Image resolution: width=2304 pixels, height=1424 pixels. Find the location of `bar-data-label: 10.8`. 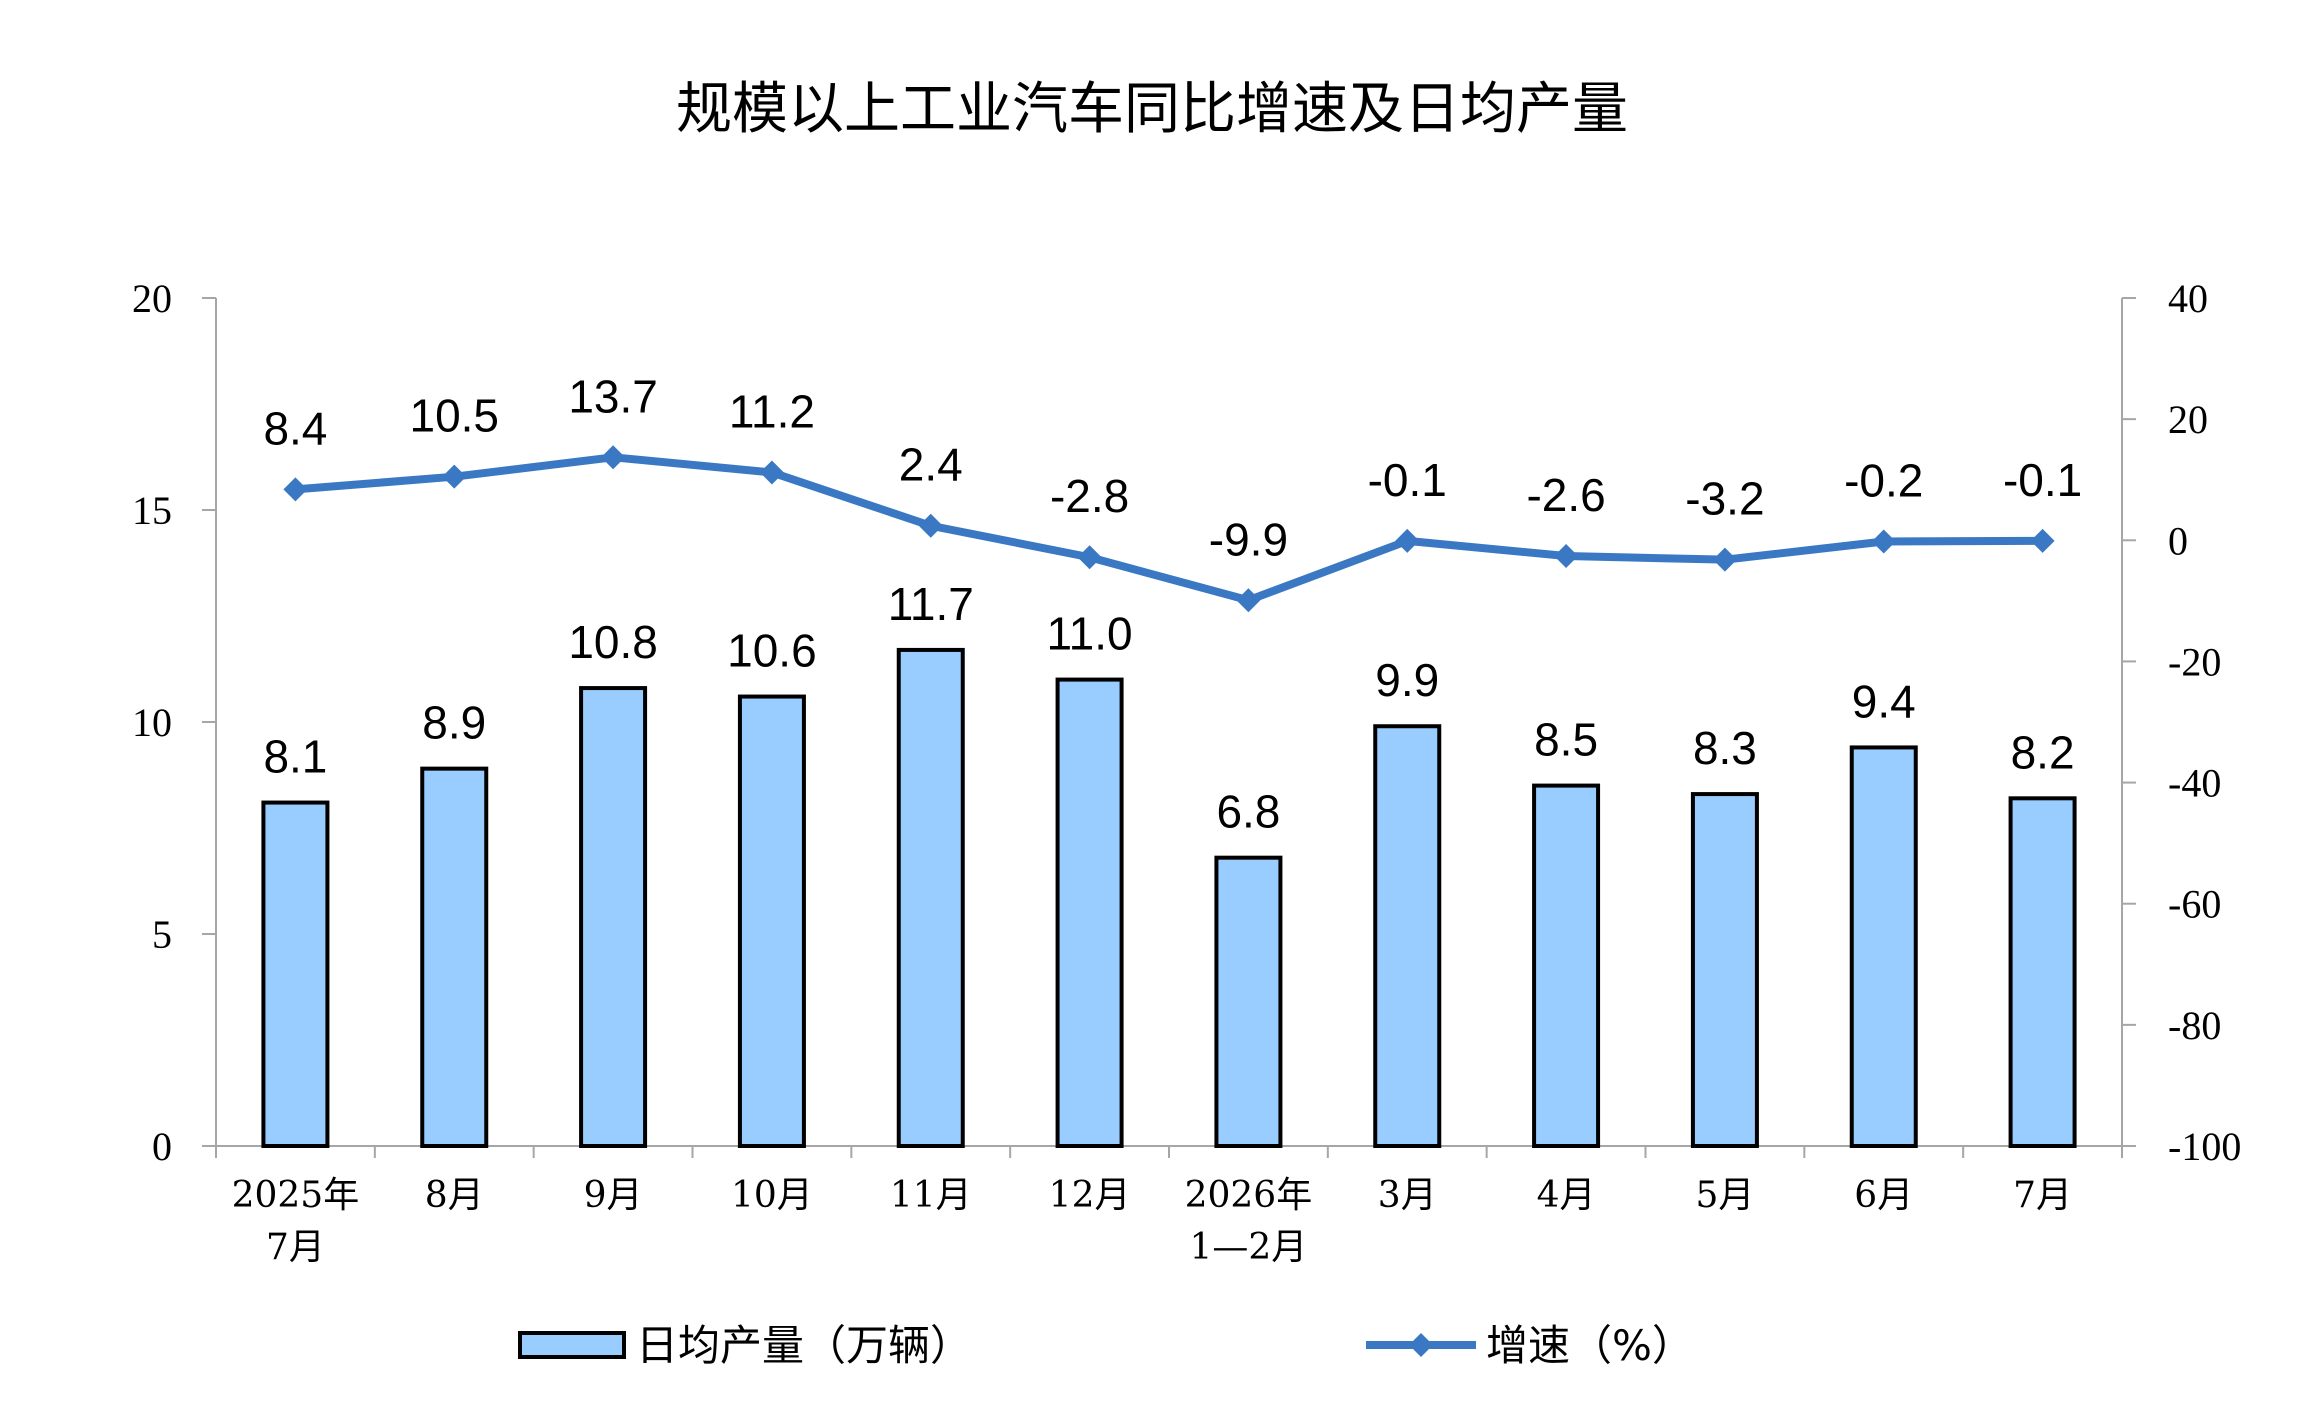

bar-data-label: 10.8 is located at coordinates (613, 642).